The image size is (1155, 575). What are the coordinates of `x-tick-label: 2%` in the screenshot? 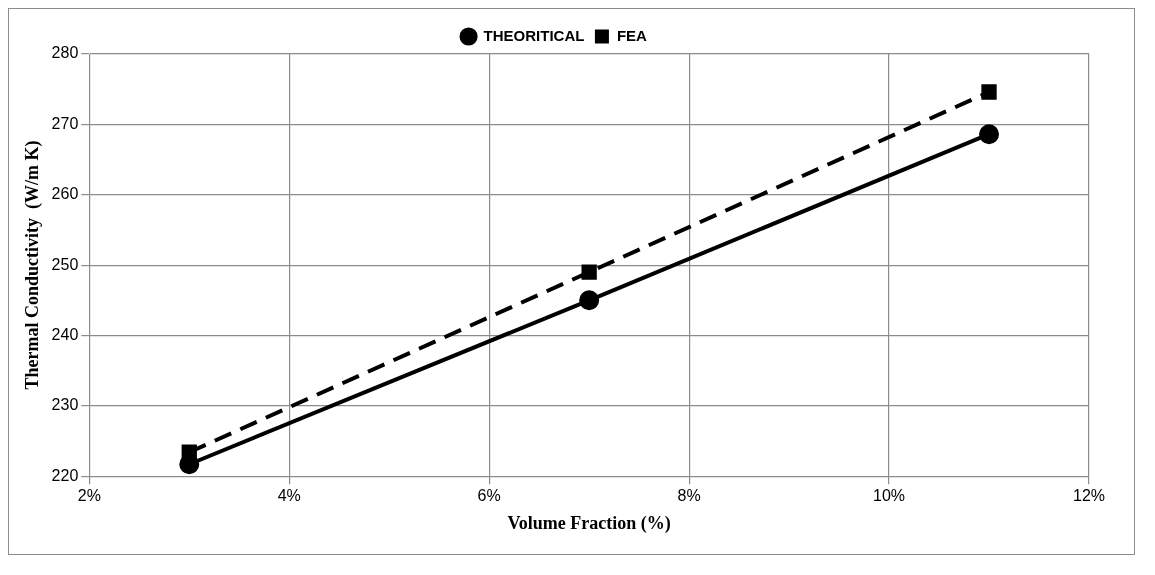 It's located at (89, 496).